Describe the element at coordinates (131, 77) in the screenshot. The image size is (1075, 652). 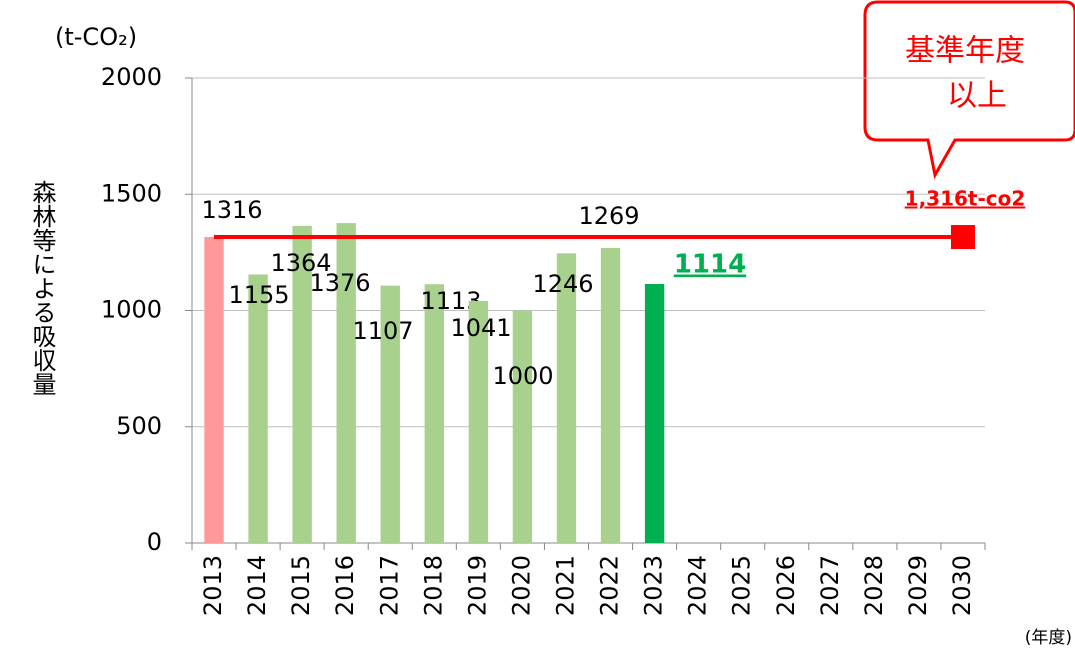
I see `y-tick-label: 2000` at that location.